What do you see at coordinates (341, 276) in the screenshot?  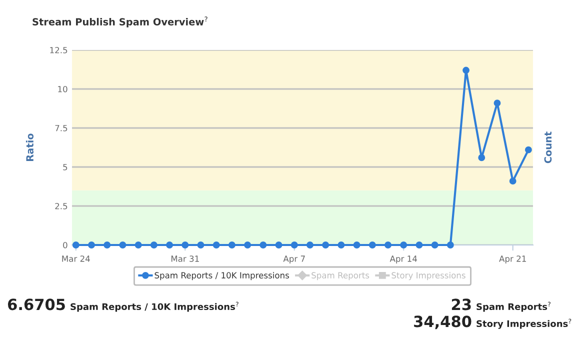 I see `legend-label: Spam Reports` at bounding box center [341, 276].